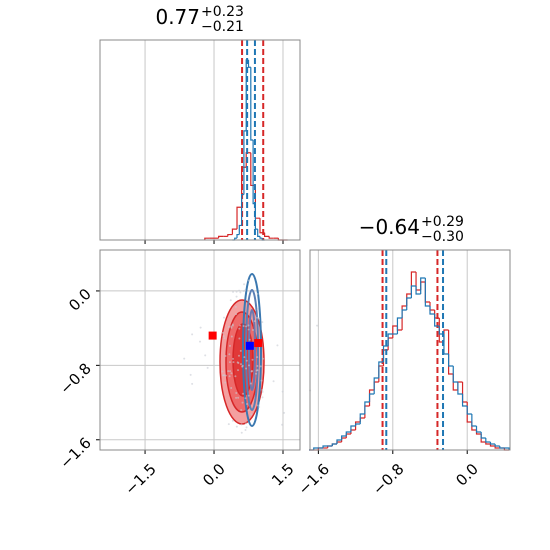 The width and height of the screenshot is (550, 550). Describe the element at coordinates (222, 27) in the screenshot. I see `title-lower: −0.21` at that location.